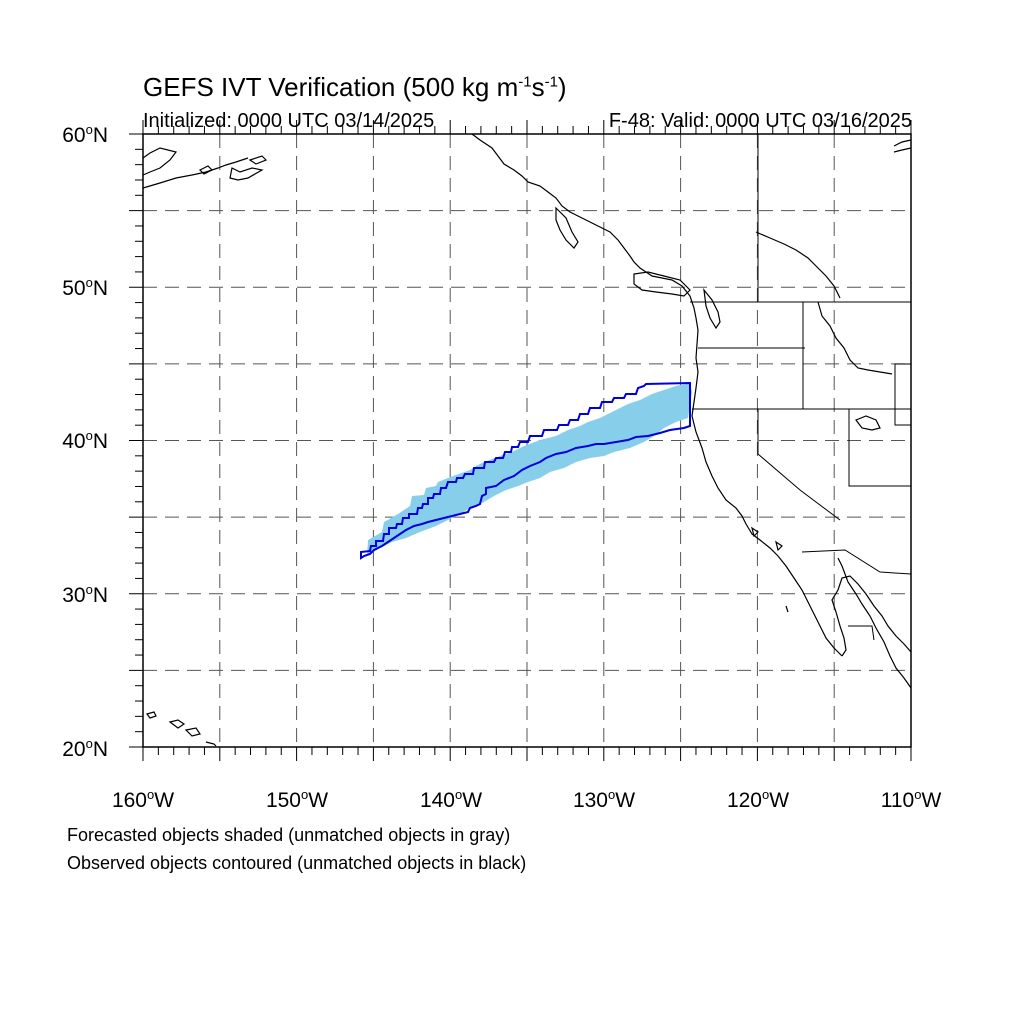 The width and height of the screenshot is (1024, 1024). I want to click on observed-object-contour, so click(525, 470).